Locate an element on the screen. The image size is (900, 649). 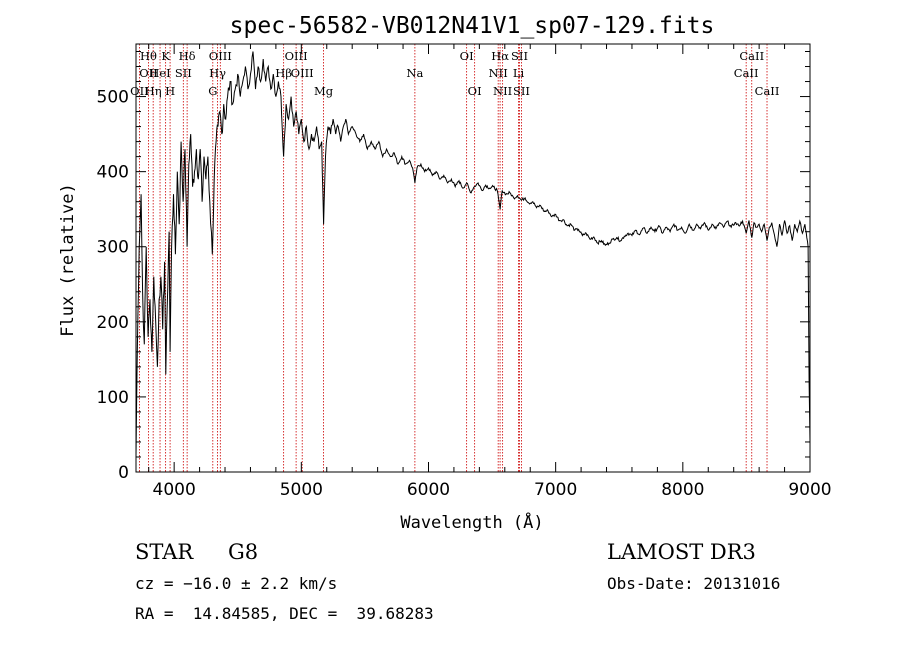
y-tick-label: 200 is located at coordinates (113, 323).